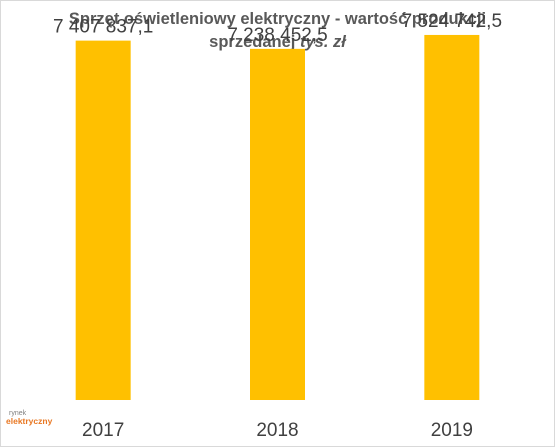  What do you see at coordinates (322, 42) in the screenshot?
I see `chart-title-unit: tys. zł` at bounding box center [322, 42].